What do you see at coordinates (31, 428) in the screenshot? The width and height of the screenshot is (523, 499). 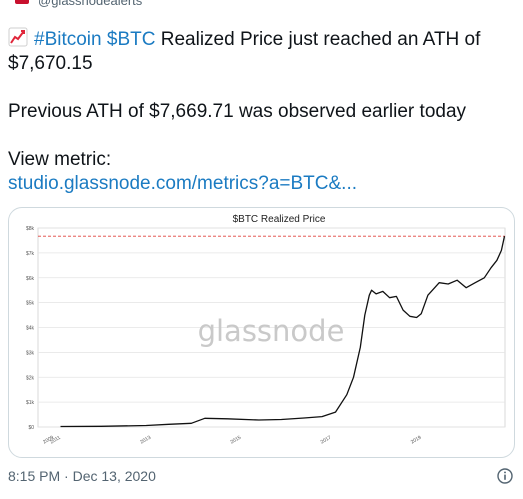 I see `y-tick-label: $0` at bounding box center [31, 428].